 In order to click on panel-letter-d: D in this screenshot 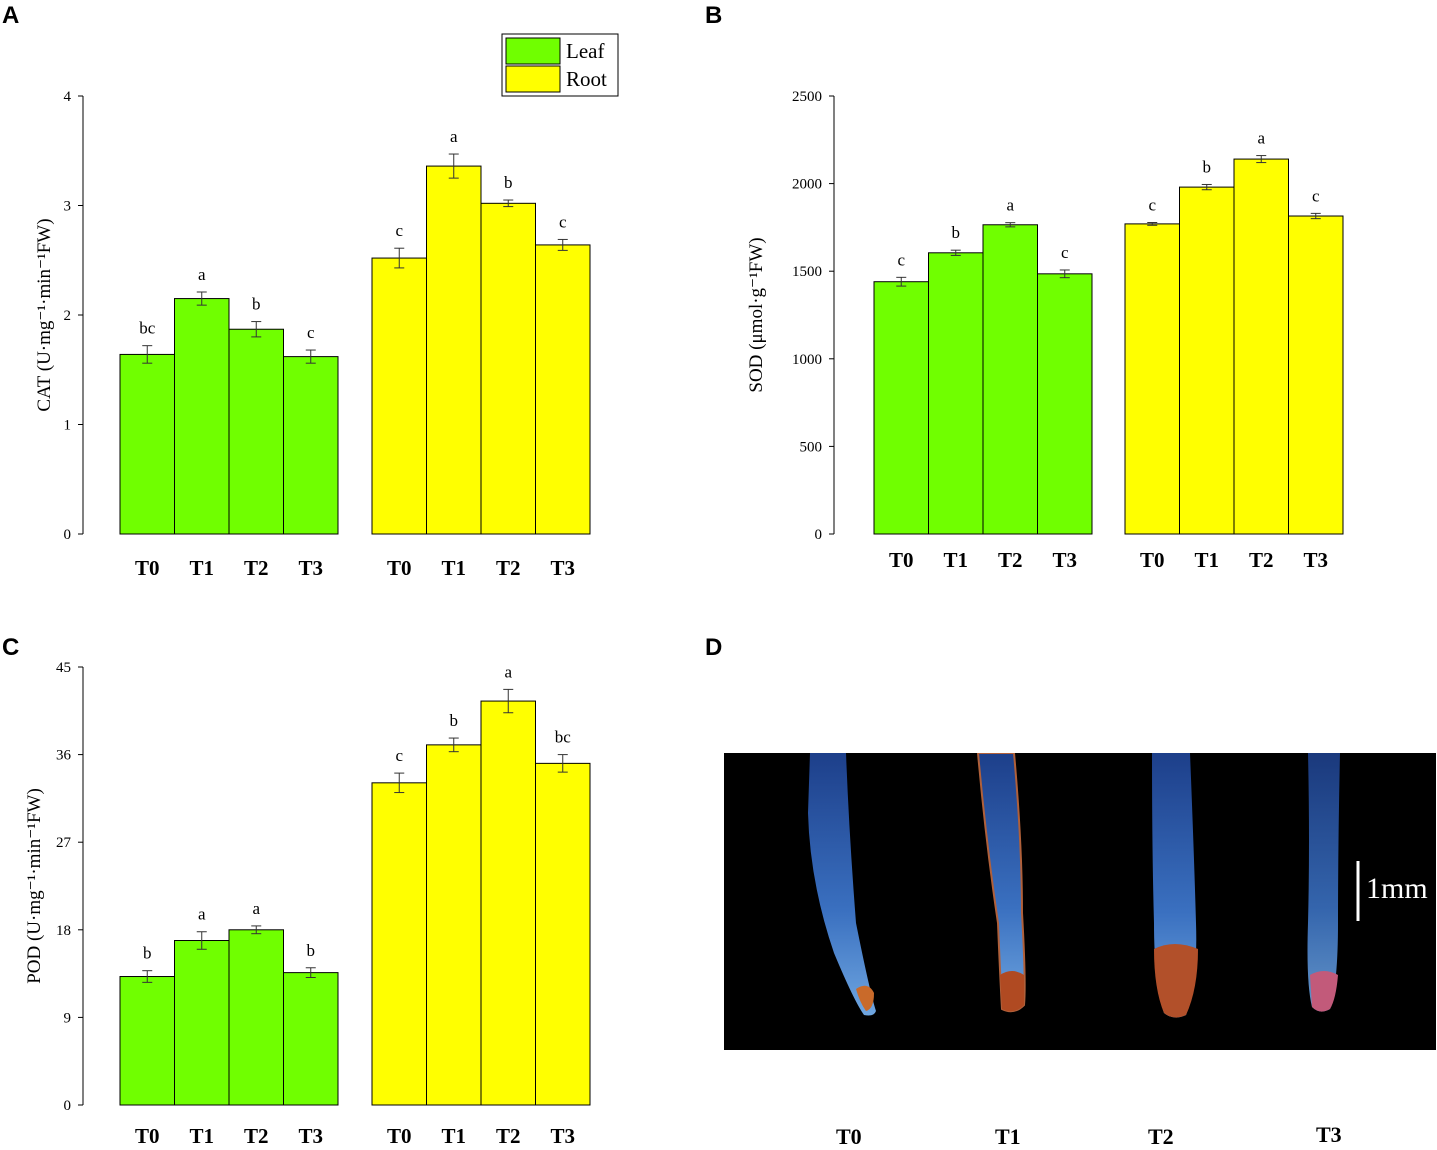, I will do `click(714, 647)`.